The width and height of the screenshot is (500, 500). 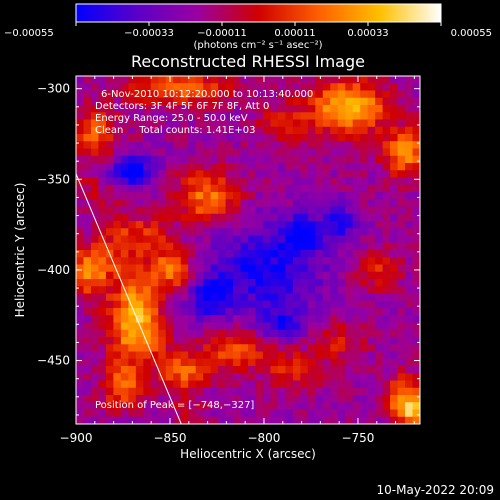 I want to click on annotation-detectors: Detectors: 3F 4F 5F 6F 7F 8F, Att 0, so click(x=182, y=106).